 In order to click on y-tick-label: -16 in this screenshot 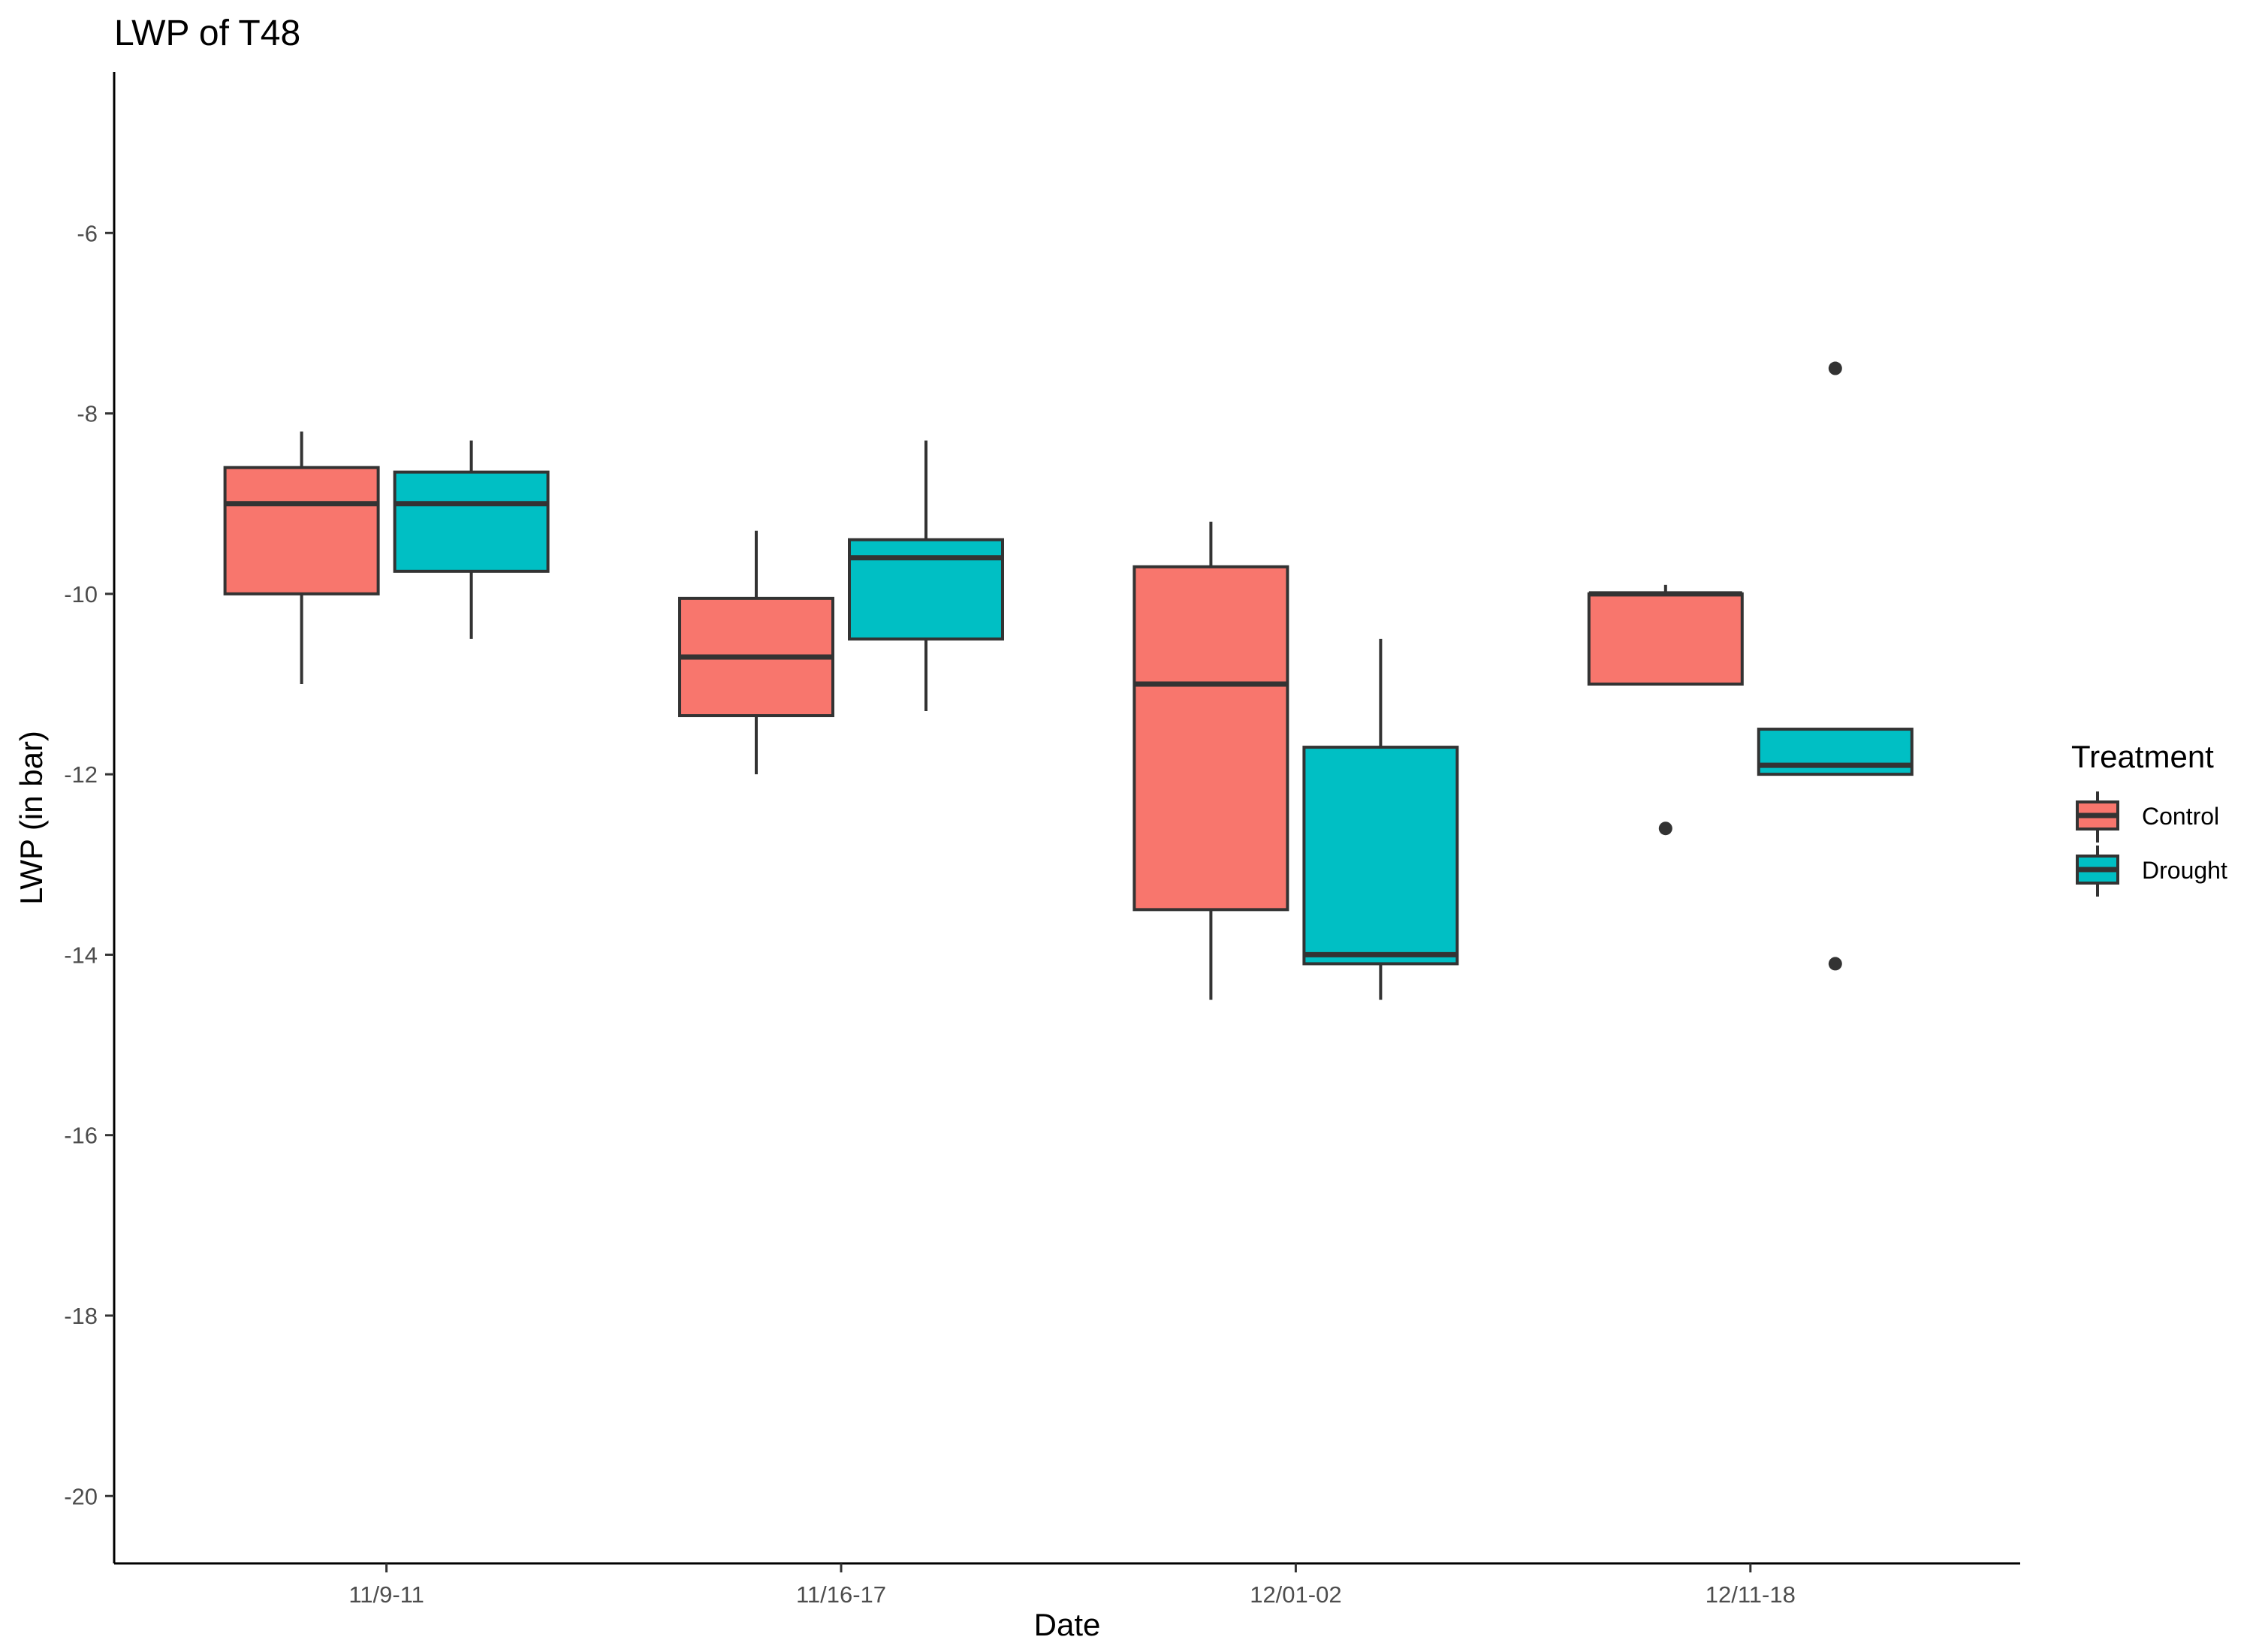, I will do `click(81, 1136)`.